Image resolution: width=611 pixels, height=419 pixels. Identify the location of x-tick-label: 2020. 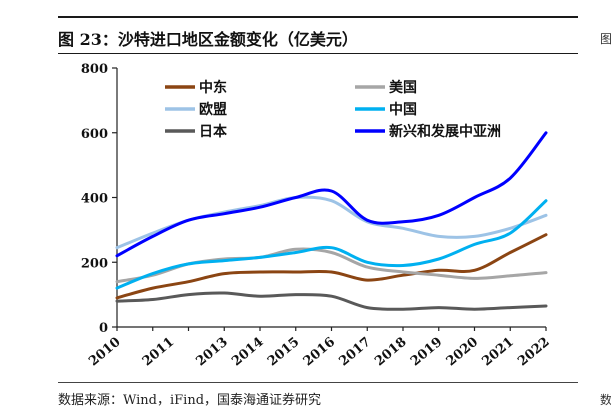
(462, 352).